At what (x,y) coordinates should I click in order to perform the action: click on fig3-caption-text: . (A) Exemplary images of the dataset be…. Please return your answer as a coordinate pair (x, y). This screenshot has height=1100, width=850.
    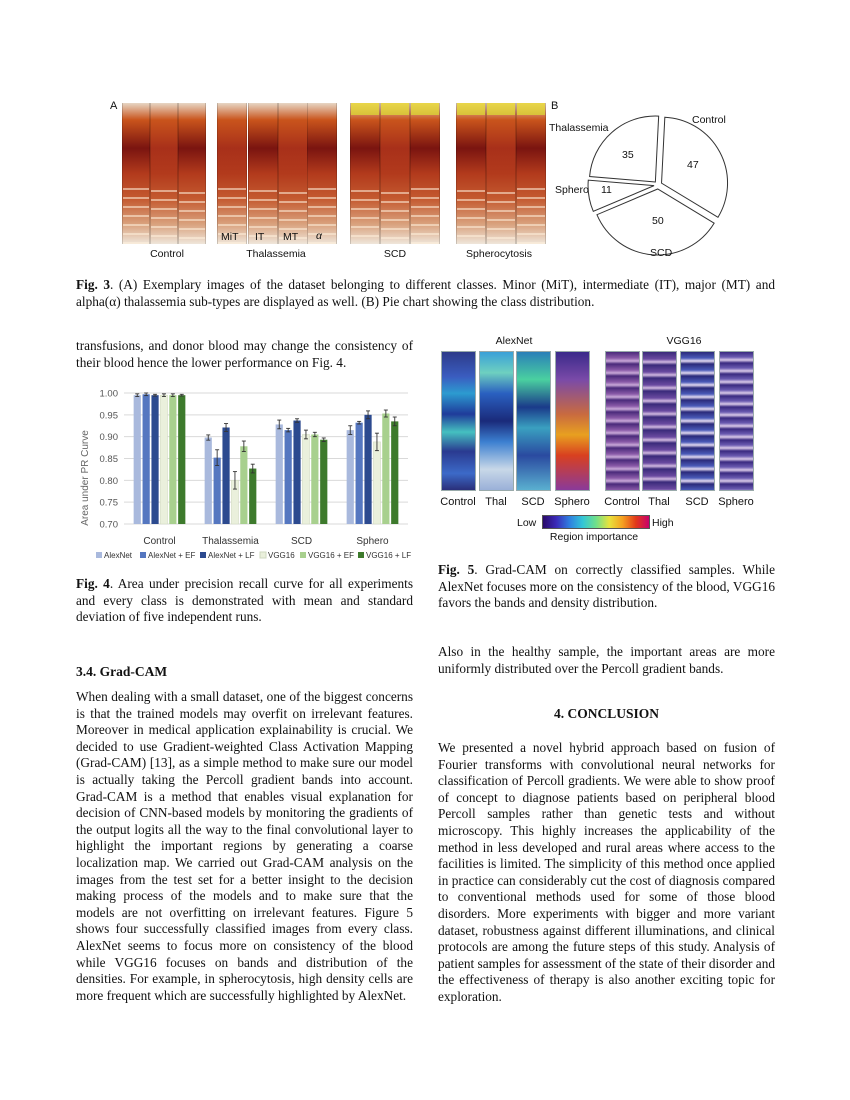
    Looking at the image, I should click on (425, 293).